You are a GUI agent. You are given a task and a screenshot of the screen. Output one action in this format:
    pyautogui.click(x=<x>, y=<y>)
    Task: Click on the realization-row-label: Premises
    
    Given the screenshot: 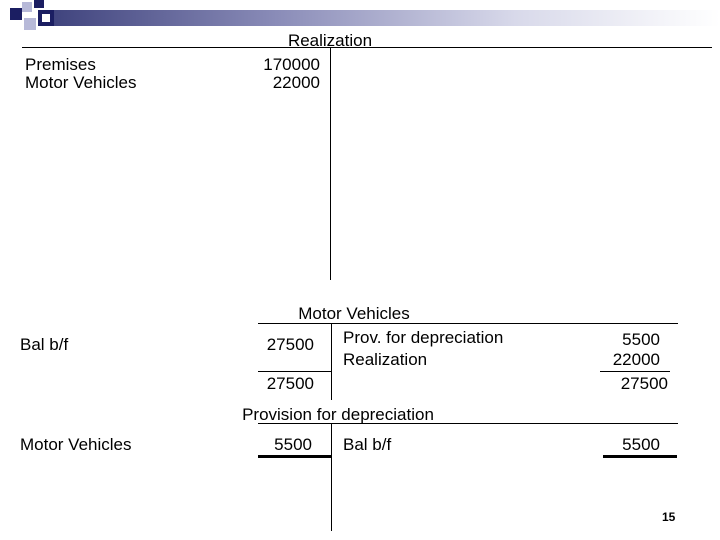 What is the action you would take?
    pyautogui.click(x=60, y=64)
    